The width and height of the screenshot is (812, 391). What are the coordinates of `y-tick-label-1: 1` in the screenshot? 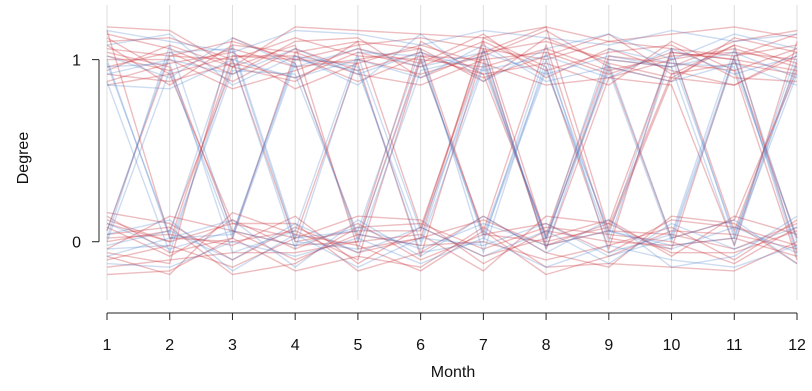 It's located at (76, 61).